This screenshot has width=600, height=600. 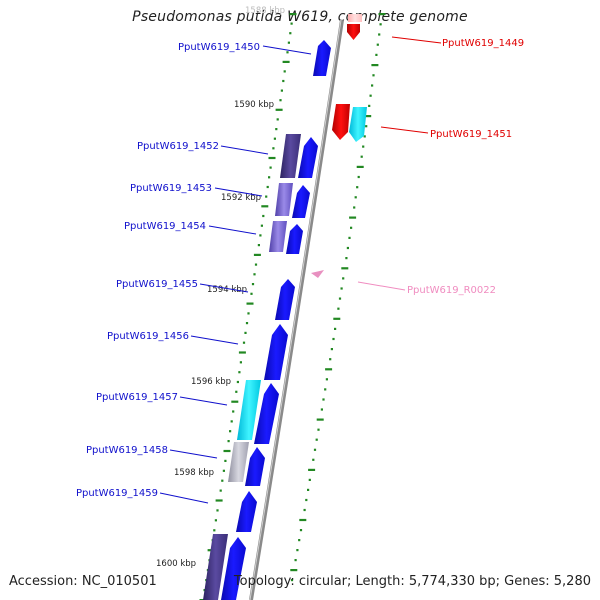 I want to click on scale-label-1596: 1596 kbp, so click(x=211, y=382).